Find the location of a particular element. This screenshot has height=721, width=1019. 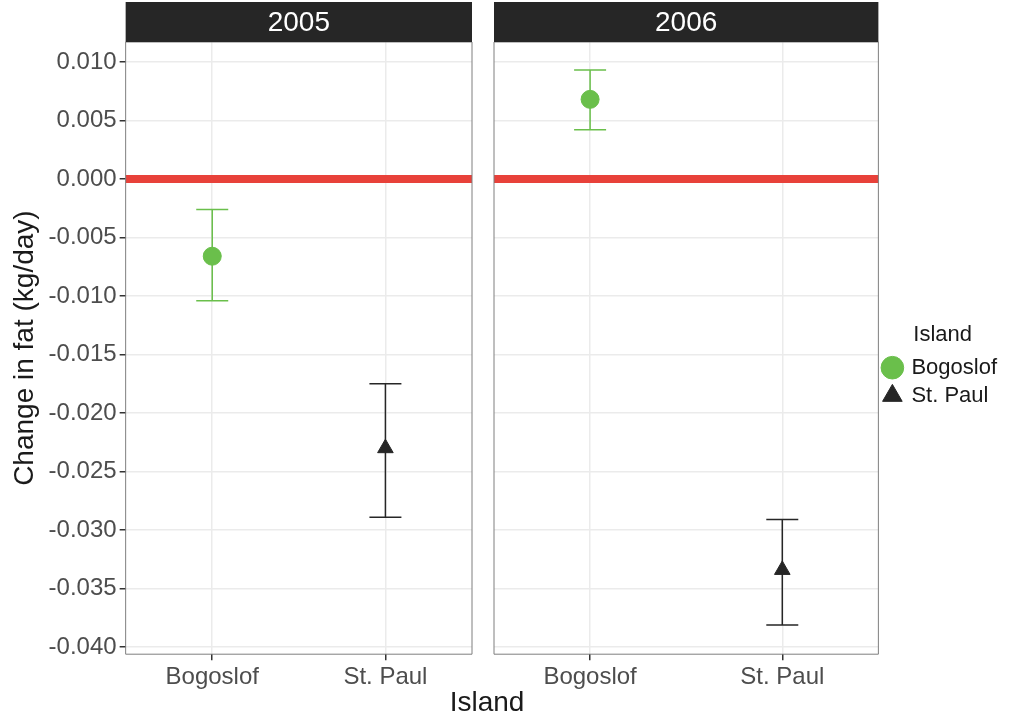

y-axis-title: Change in fat (kg/day) is located at coordinates (23, 348).